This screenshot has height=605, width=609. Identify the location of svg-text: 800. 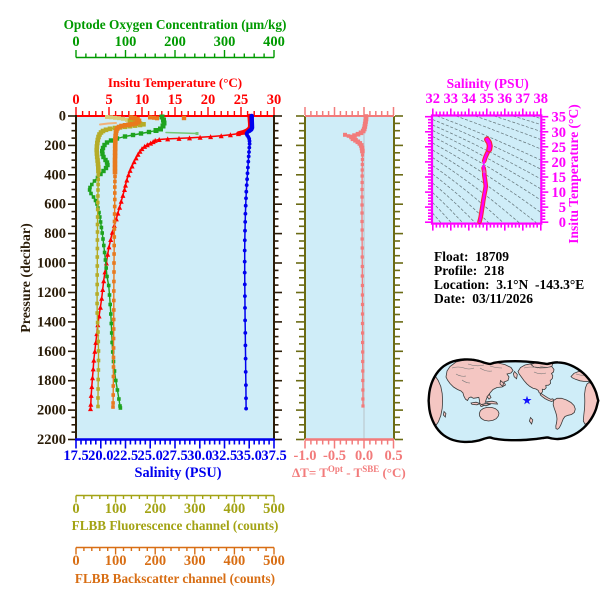
(55, 234).